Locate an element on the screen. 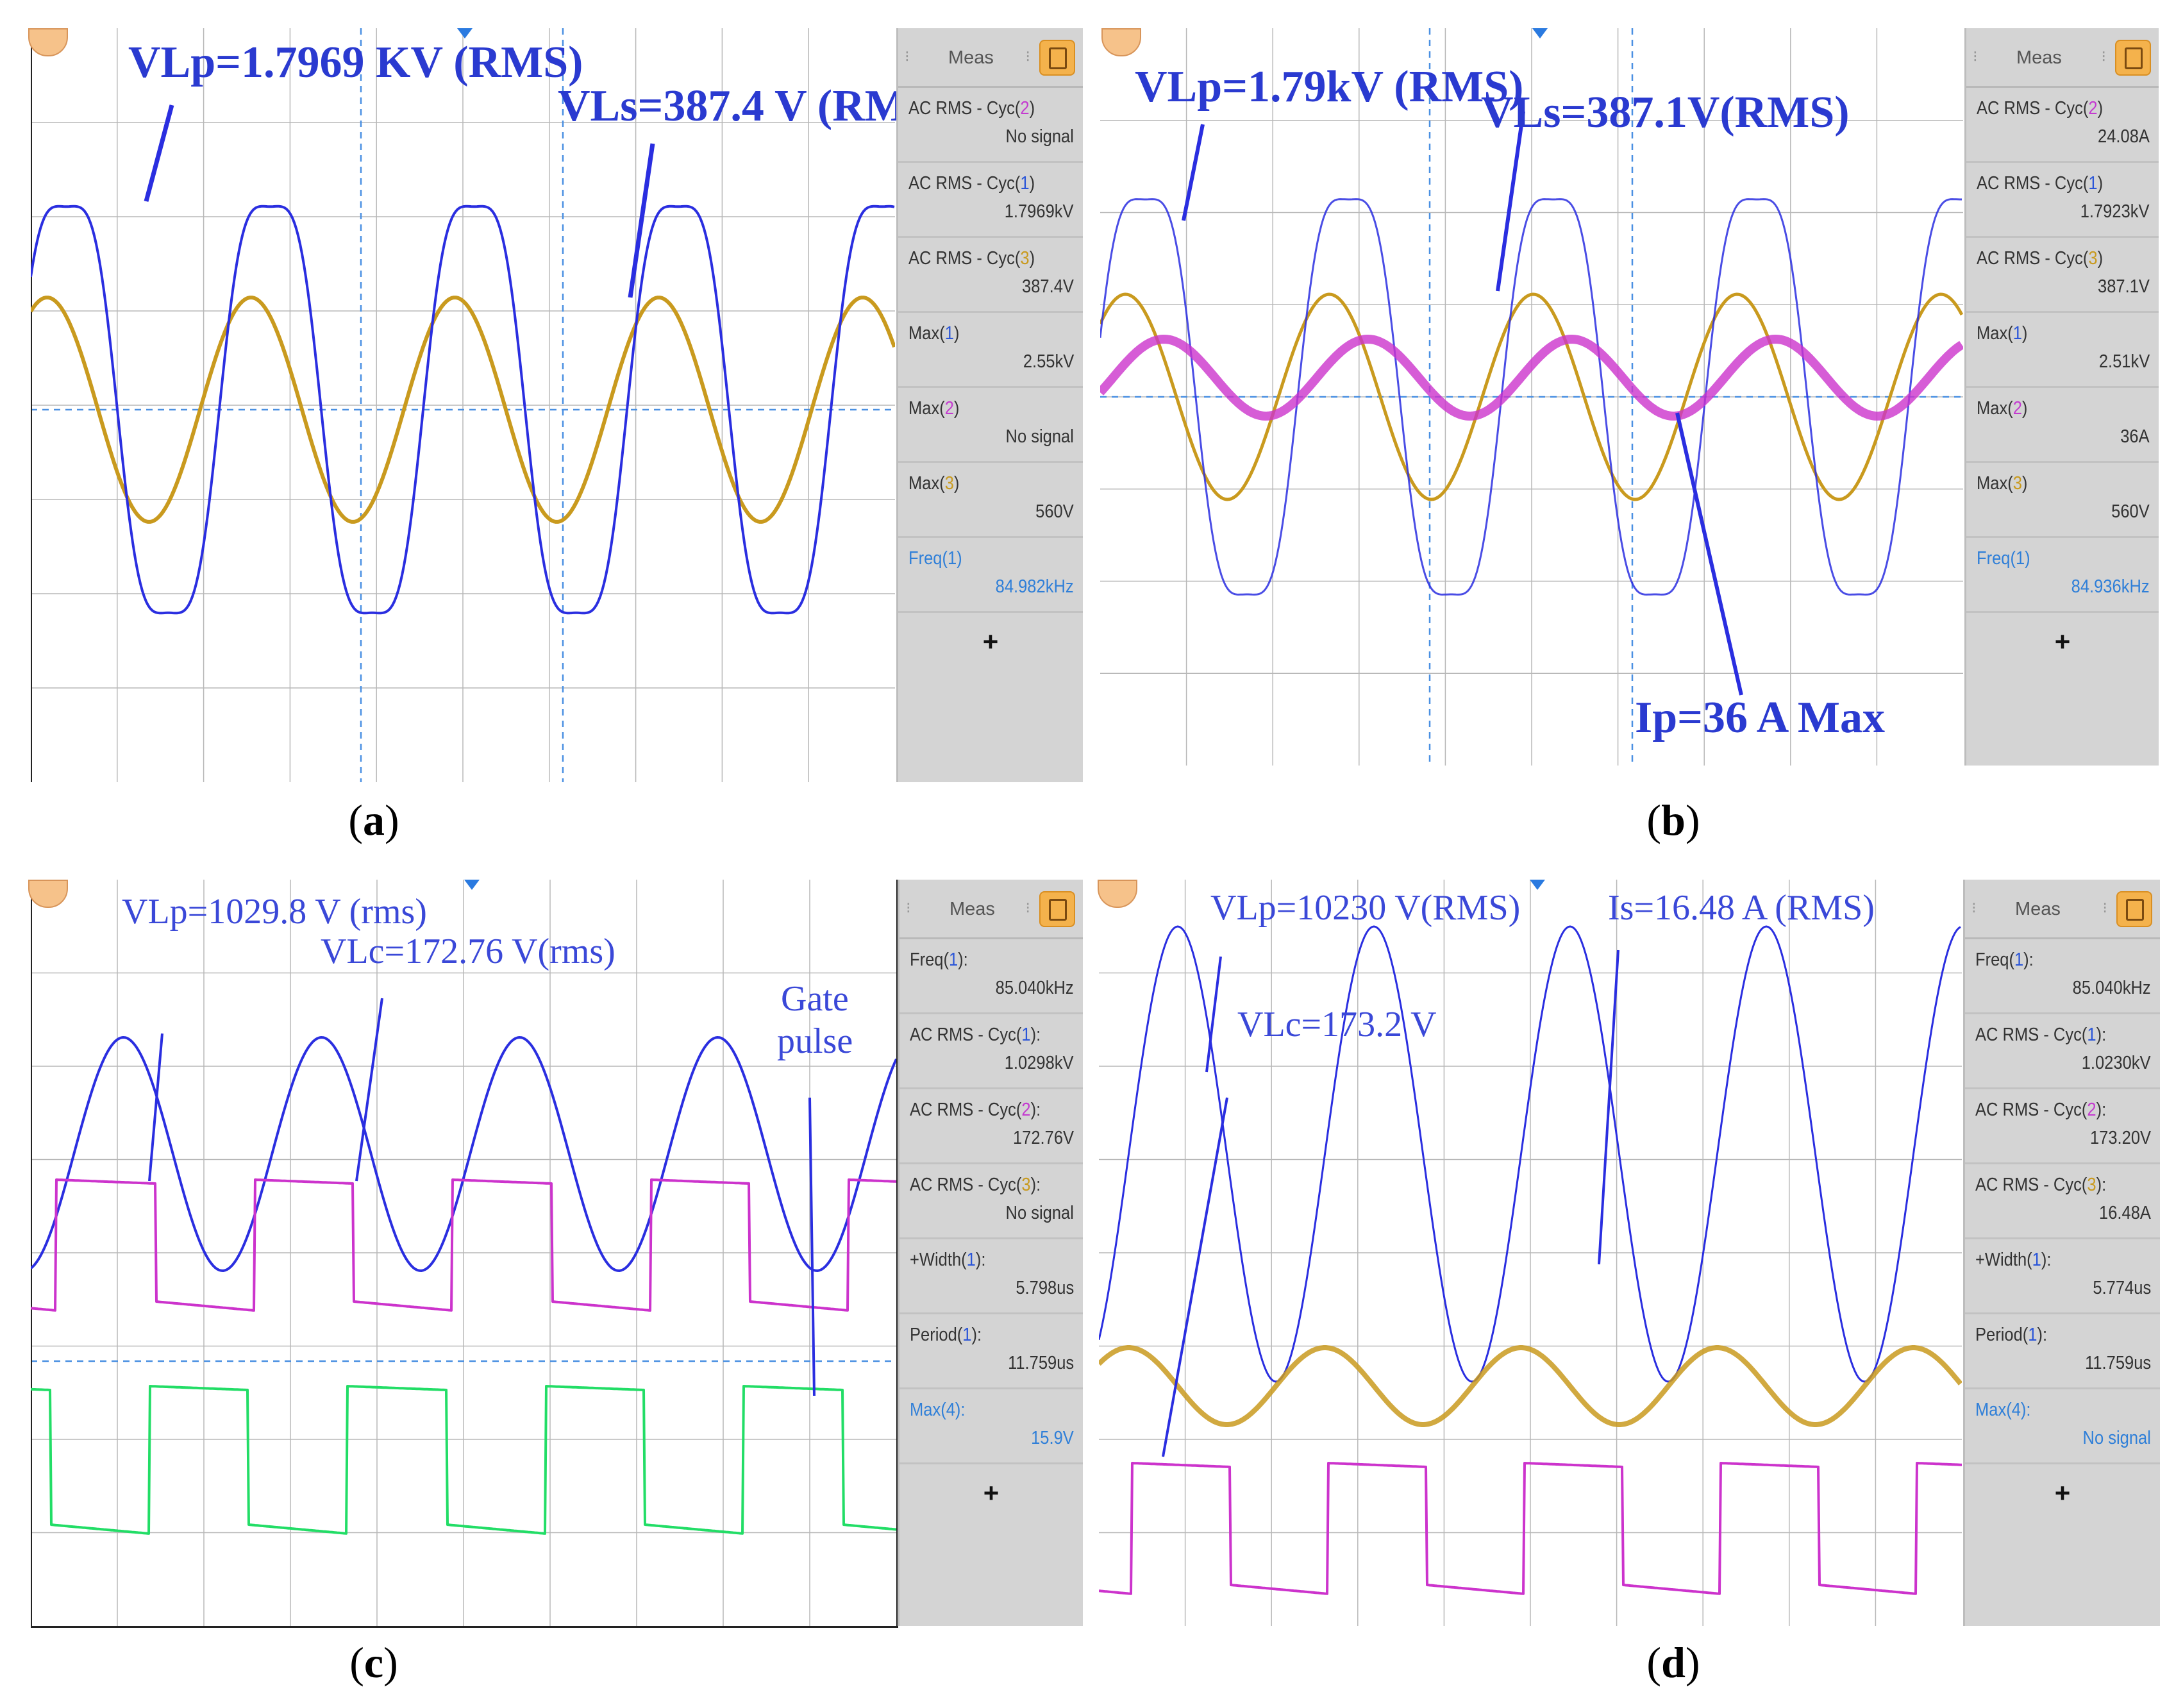  measurement-label: Max(4): is located at coordinates (2003, 1410).